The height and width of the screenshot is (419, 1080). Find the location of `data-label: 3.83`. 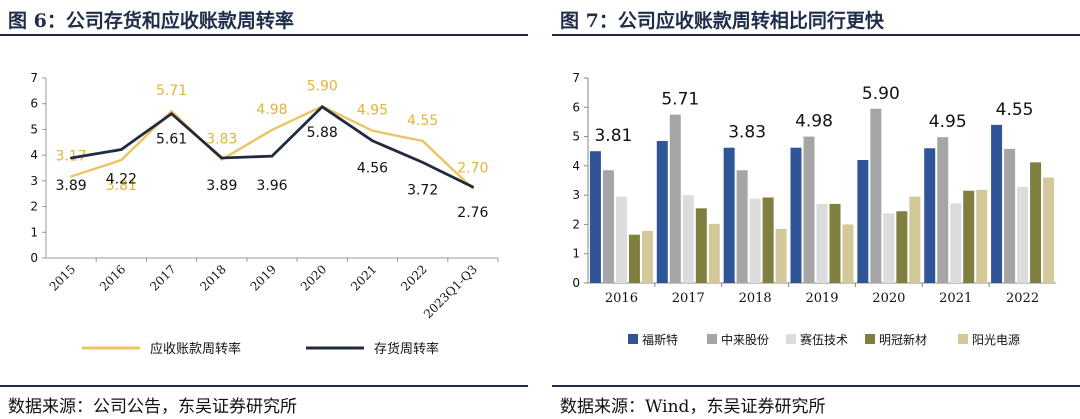

data-label: 3.83 is located at coordinates (221, 140).